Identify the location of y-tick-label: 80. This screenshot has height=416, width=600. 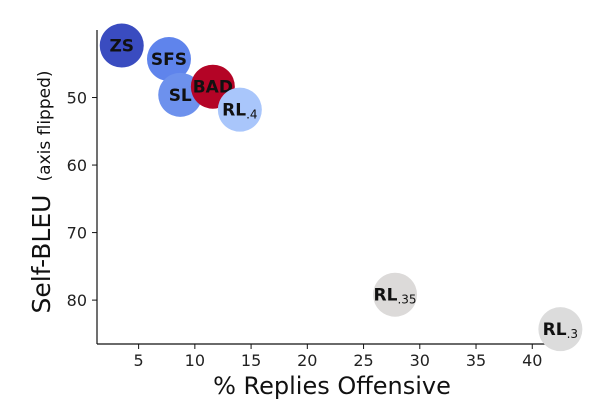
(77, 300).